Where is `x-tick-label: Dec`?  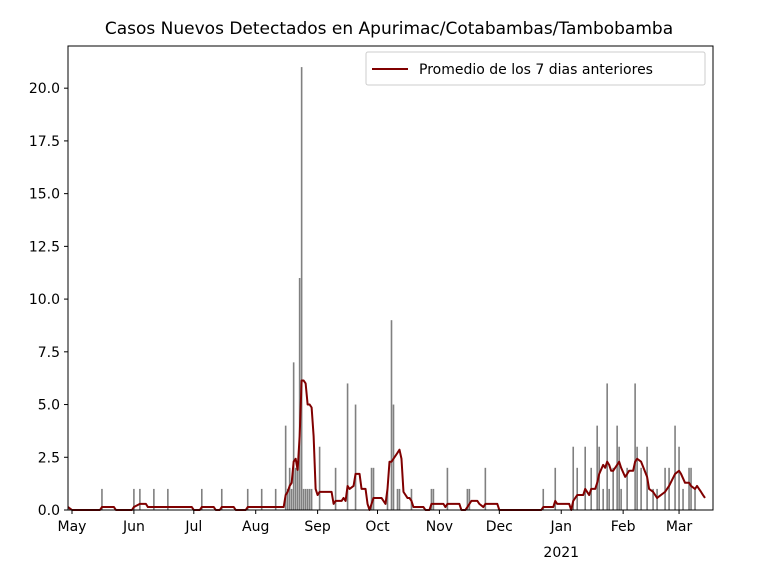
x-tick-label: Dec is located at coordinates (499, 527).